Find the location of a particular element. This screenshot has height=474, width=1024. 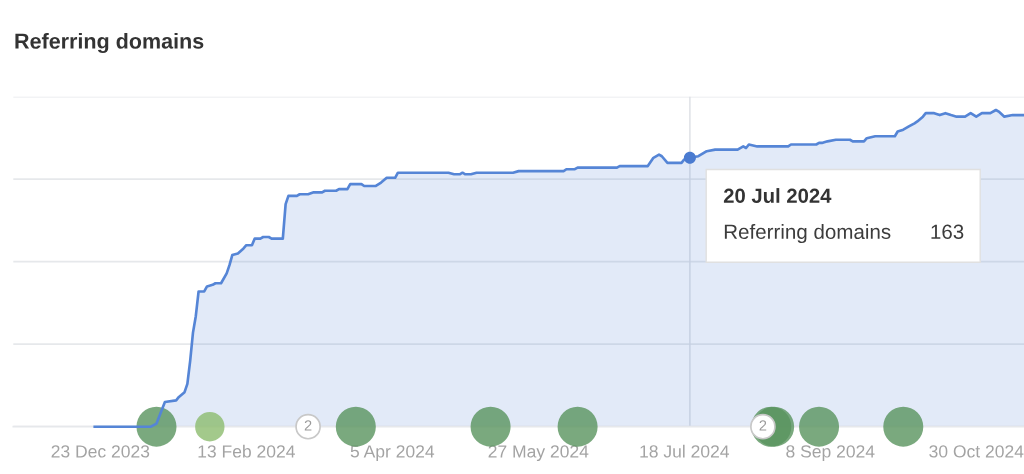

x-tick-label: 18 Jul 2024 is located at coordinates (685, 451).